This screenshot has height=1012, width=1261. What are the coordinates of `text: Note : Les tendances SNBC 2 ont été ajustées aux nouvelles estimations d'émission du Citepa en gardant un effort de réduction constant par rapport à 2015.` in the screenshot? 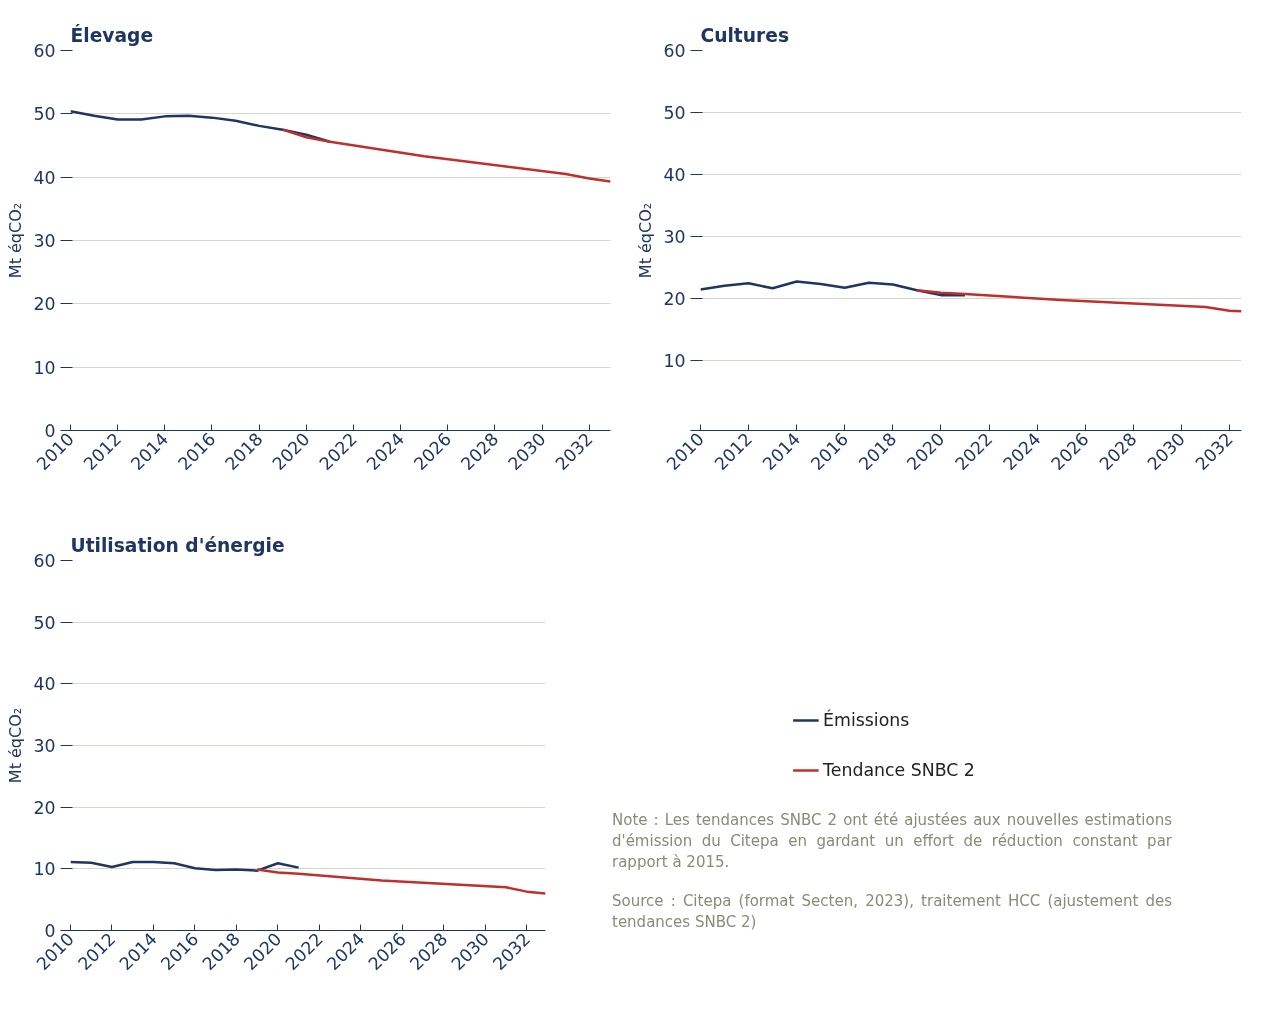 It's located at (892, 841).